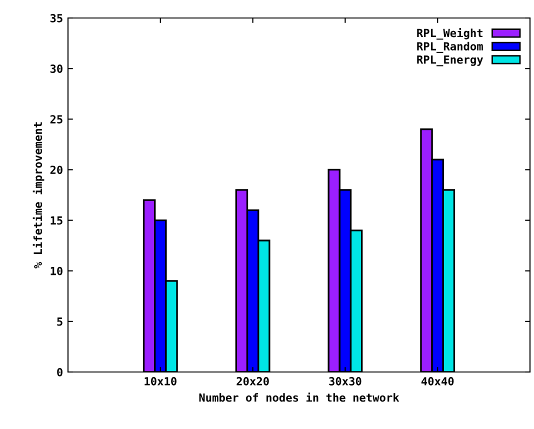  Describe the element at coordinates (160, 381) in the screenshot. I see `x-tick-label: 10x10` at that location.